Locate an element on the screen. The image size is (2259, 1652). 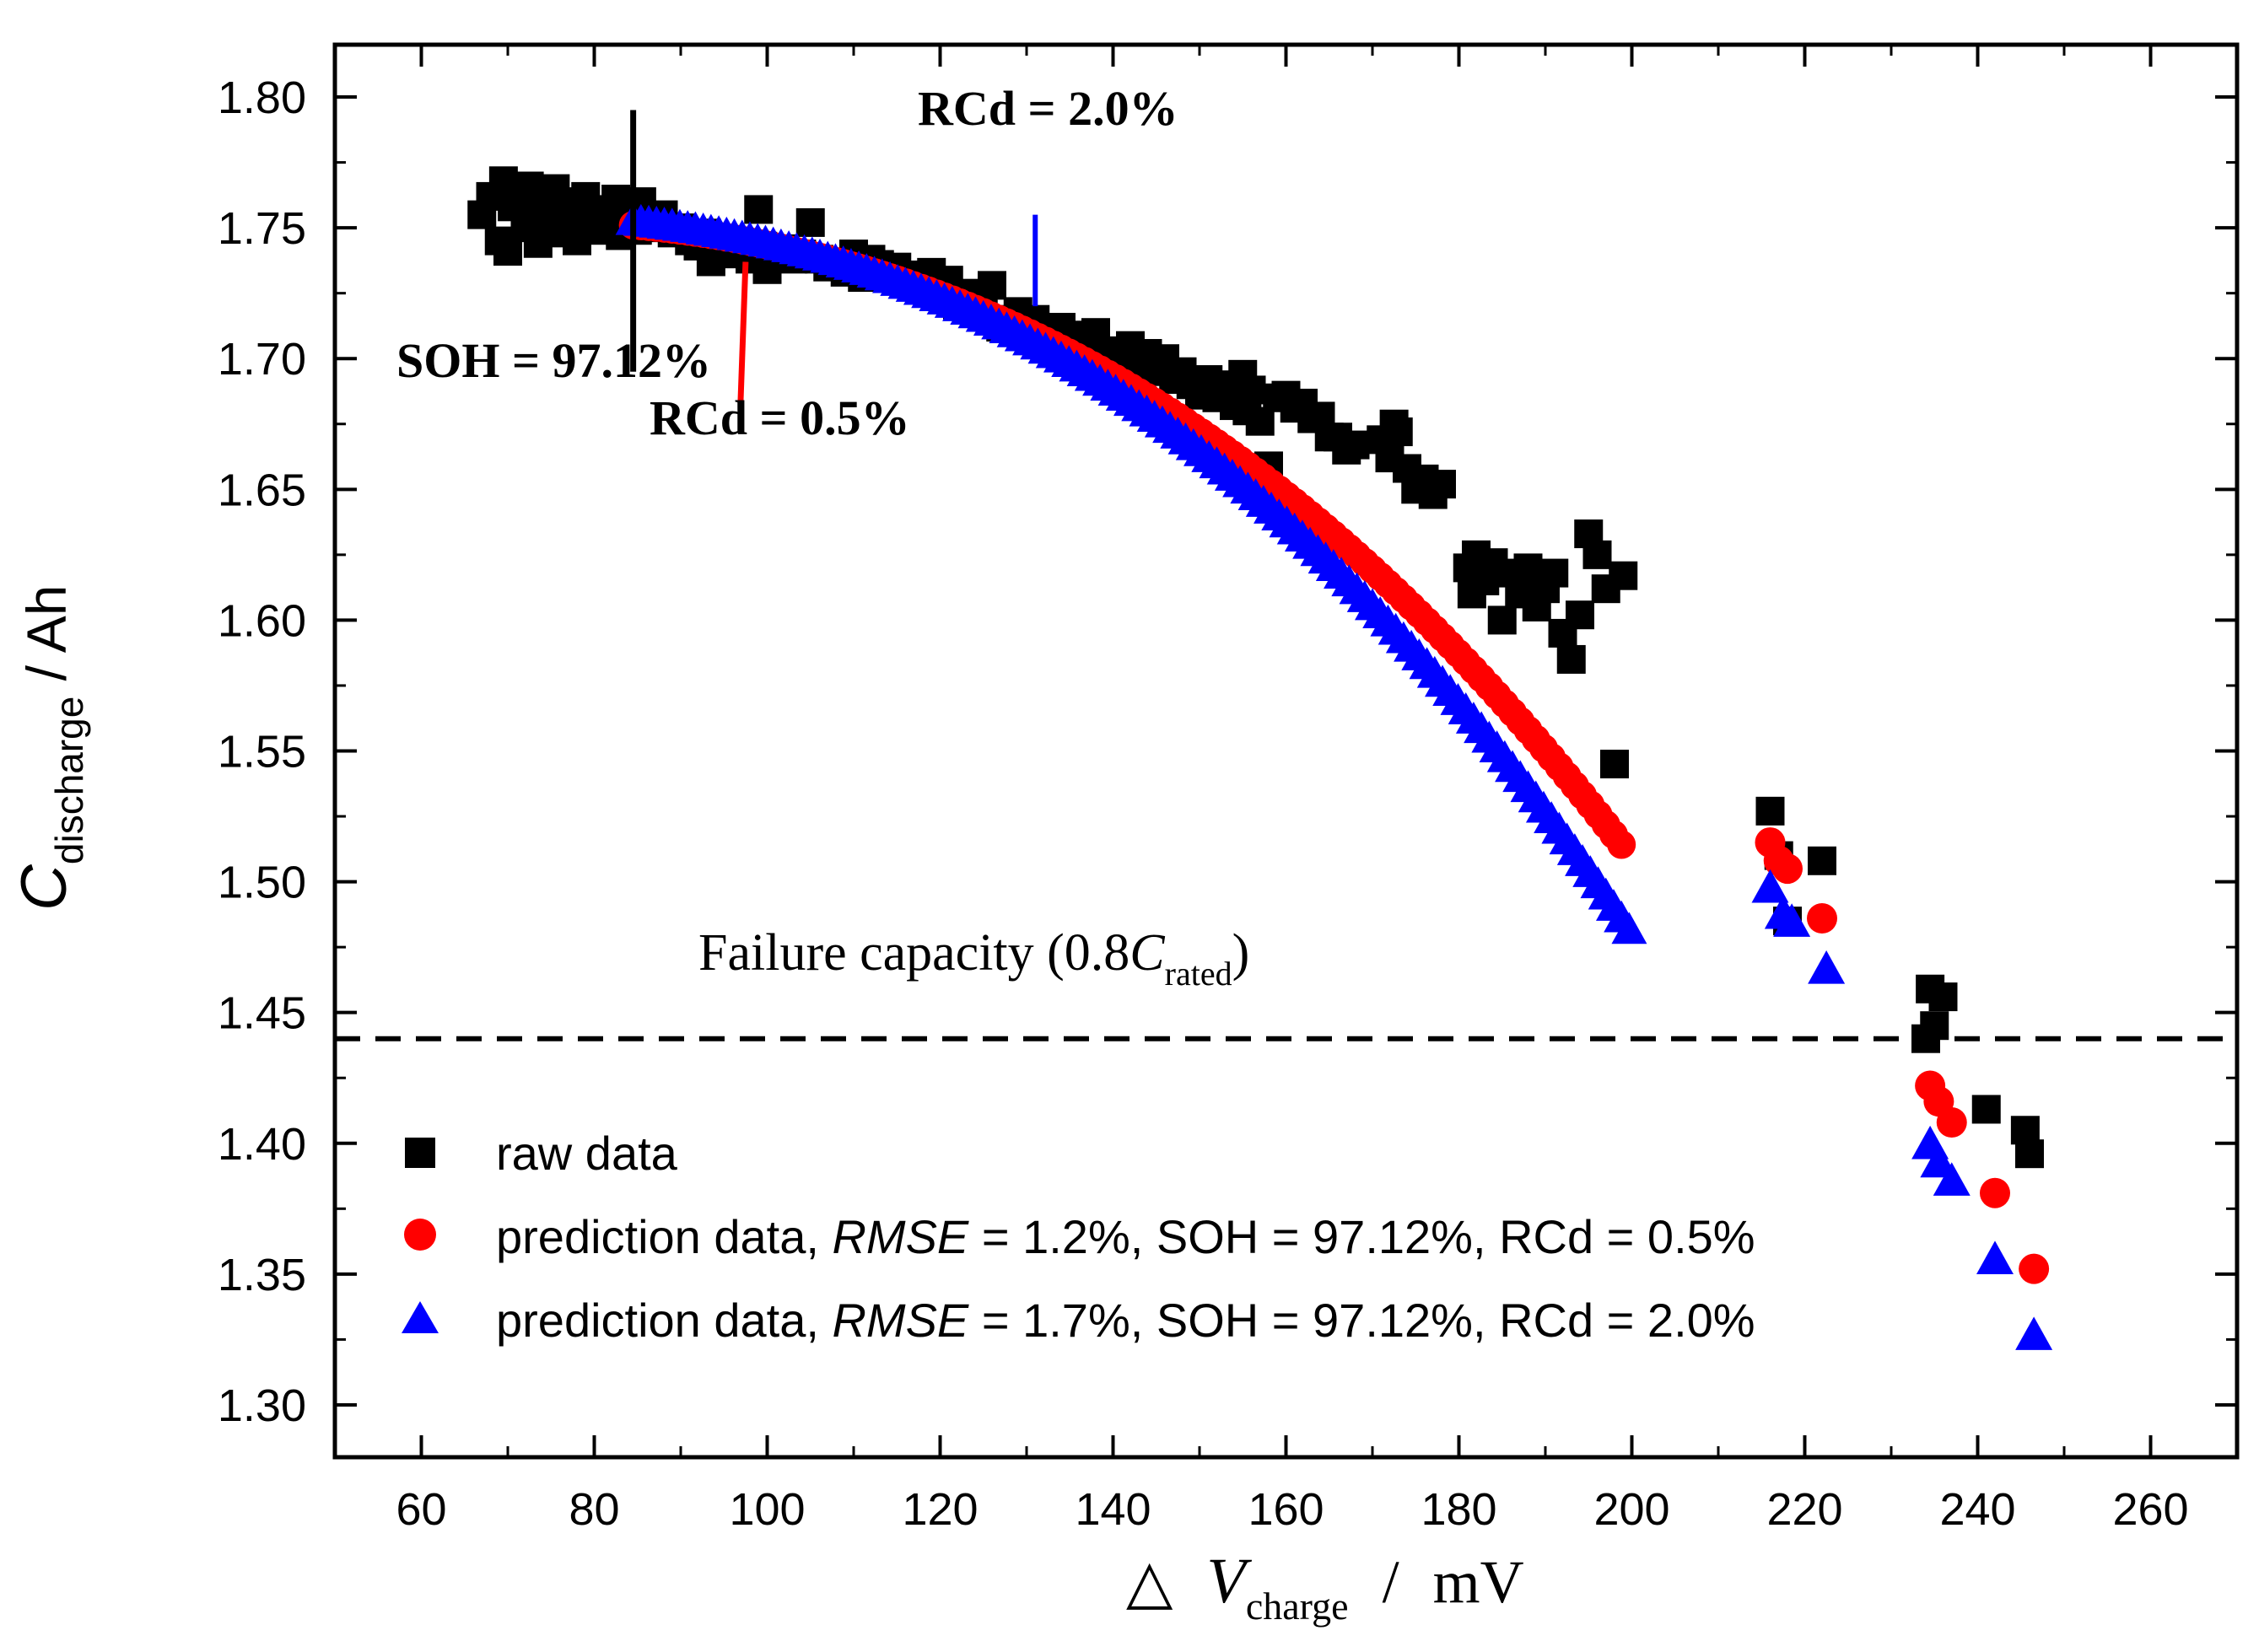
y-title-sub: discharge is located at coordinates (69, 781).